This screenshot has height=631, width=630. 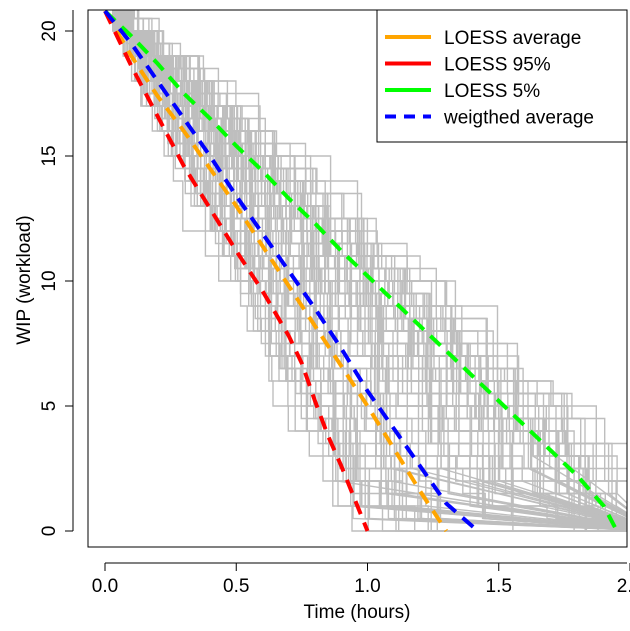 I want to click on x-tick-label: 0.5, so click(x=236, y=586).